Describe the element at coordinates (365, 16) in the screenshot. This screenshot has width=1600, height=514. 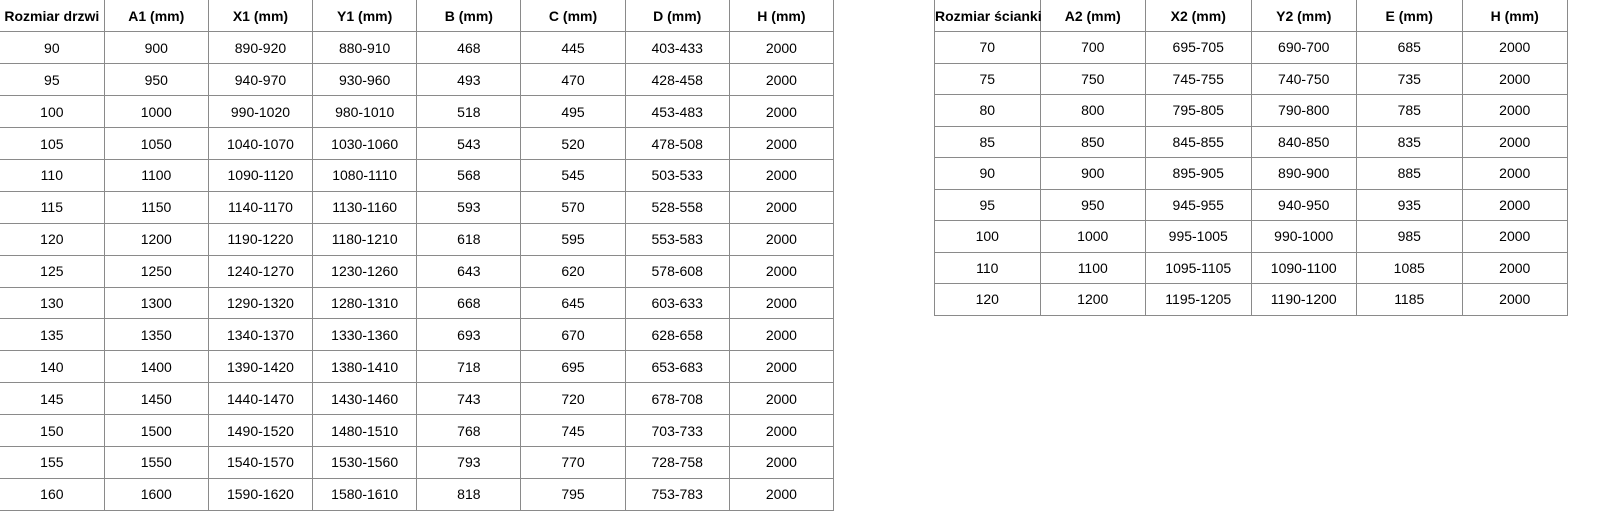
I see `column-header: Y1 (mm)` at that location.